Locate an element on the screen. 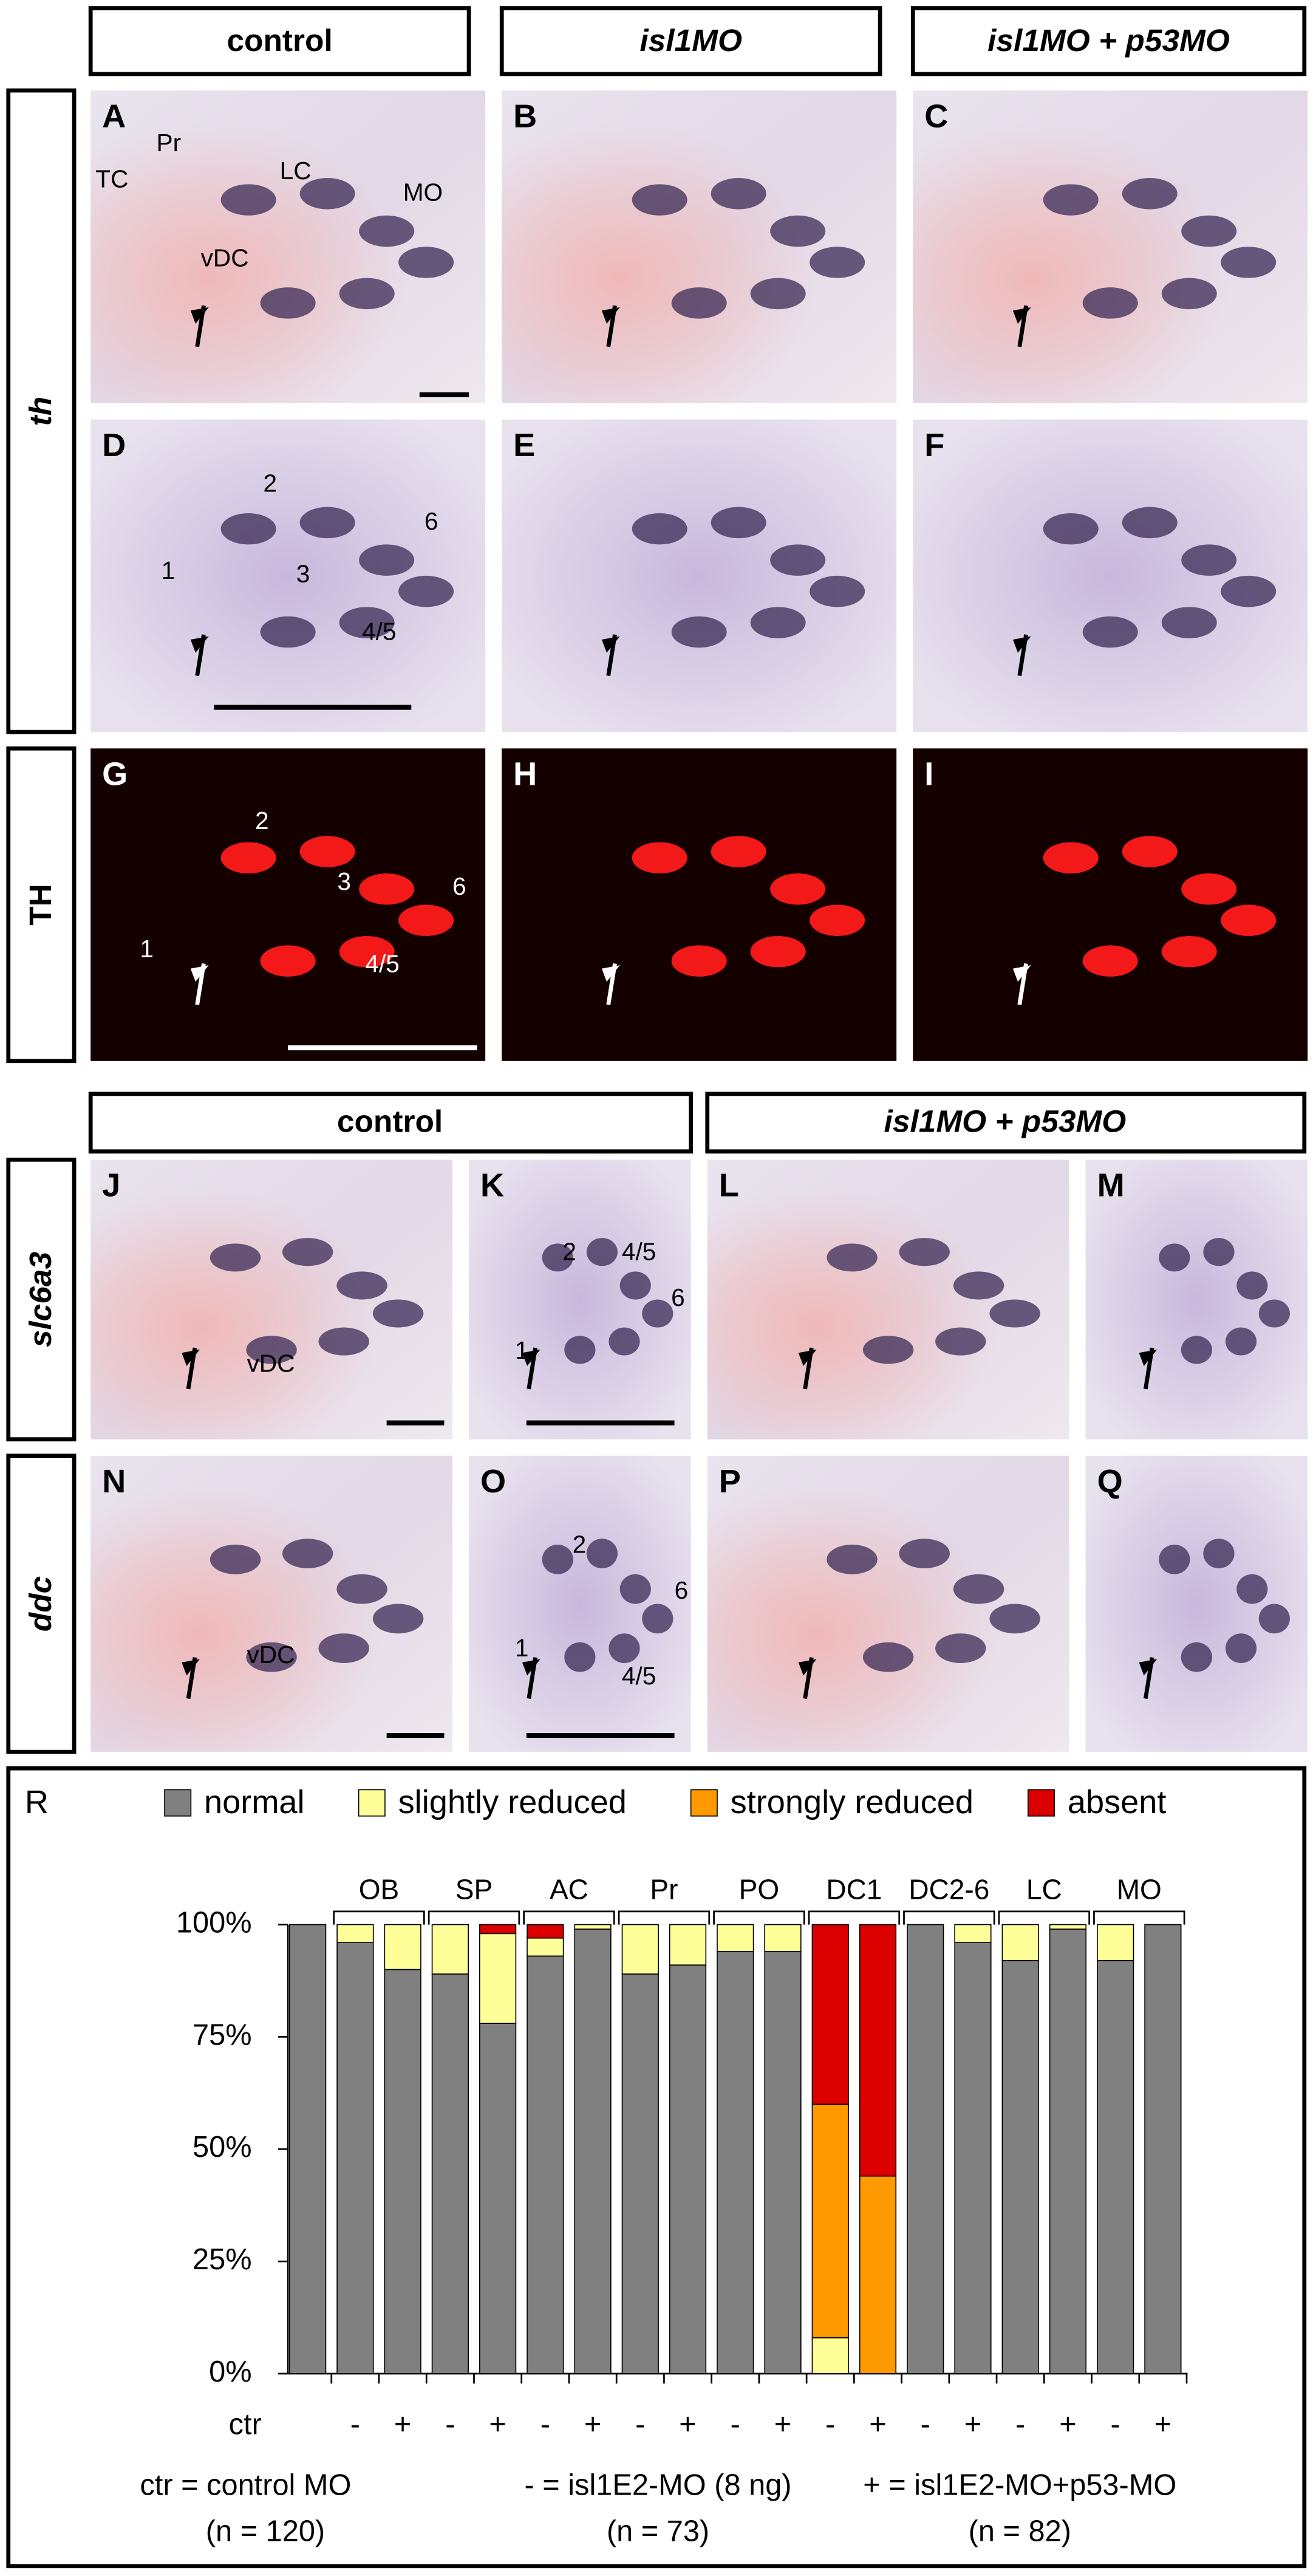 The width and height of the screenshot is (1316, 2576). row-label: TH is located at coordinates (40, 905).